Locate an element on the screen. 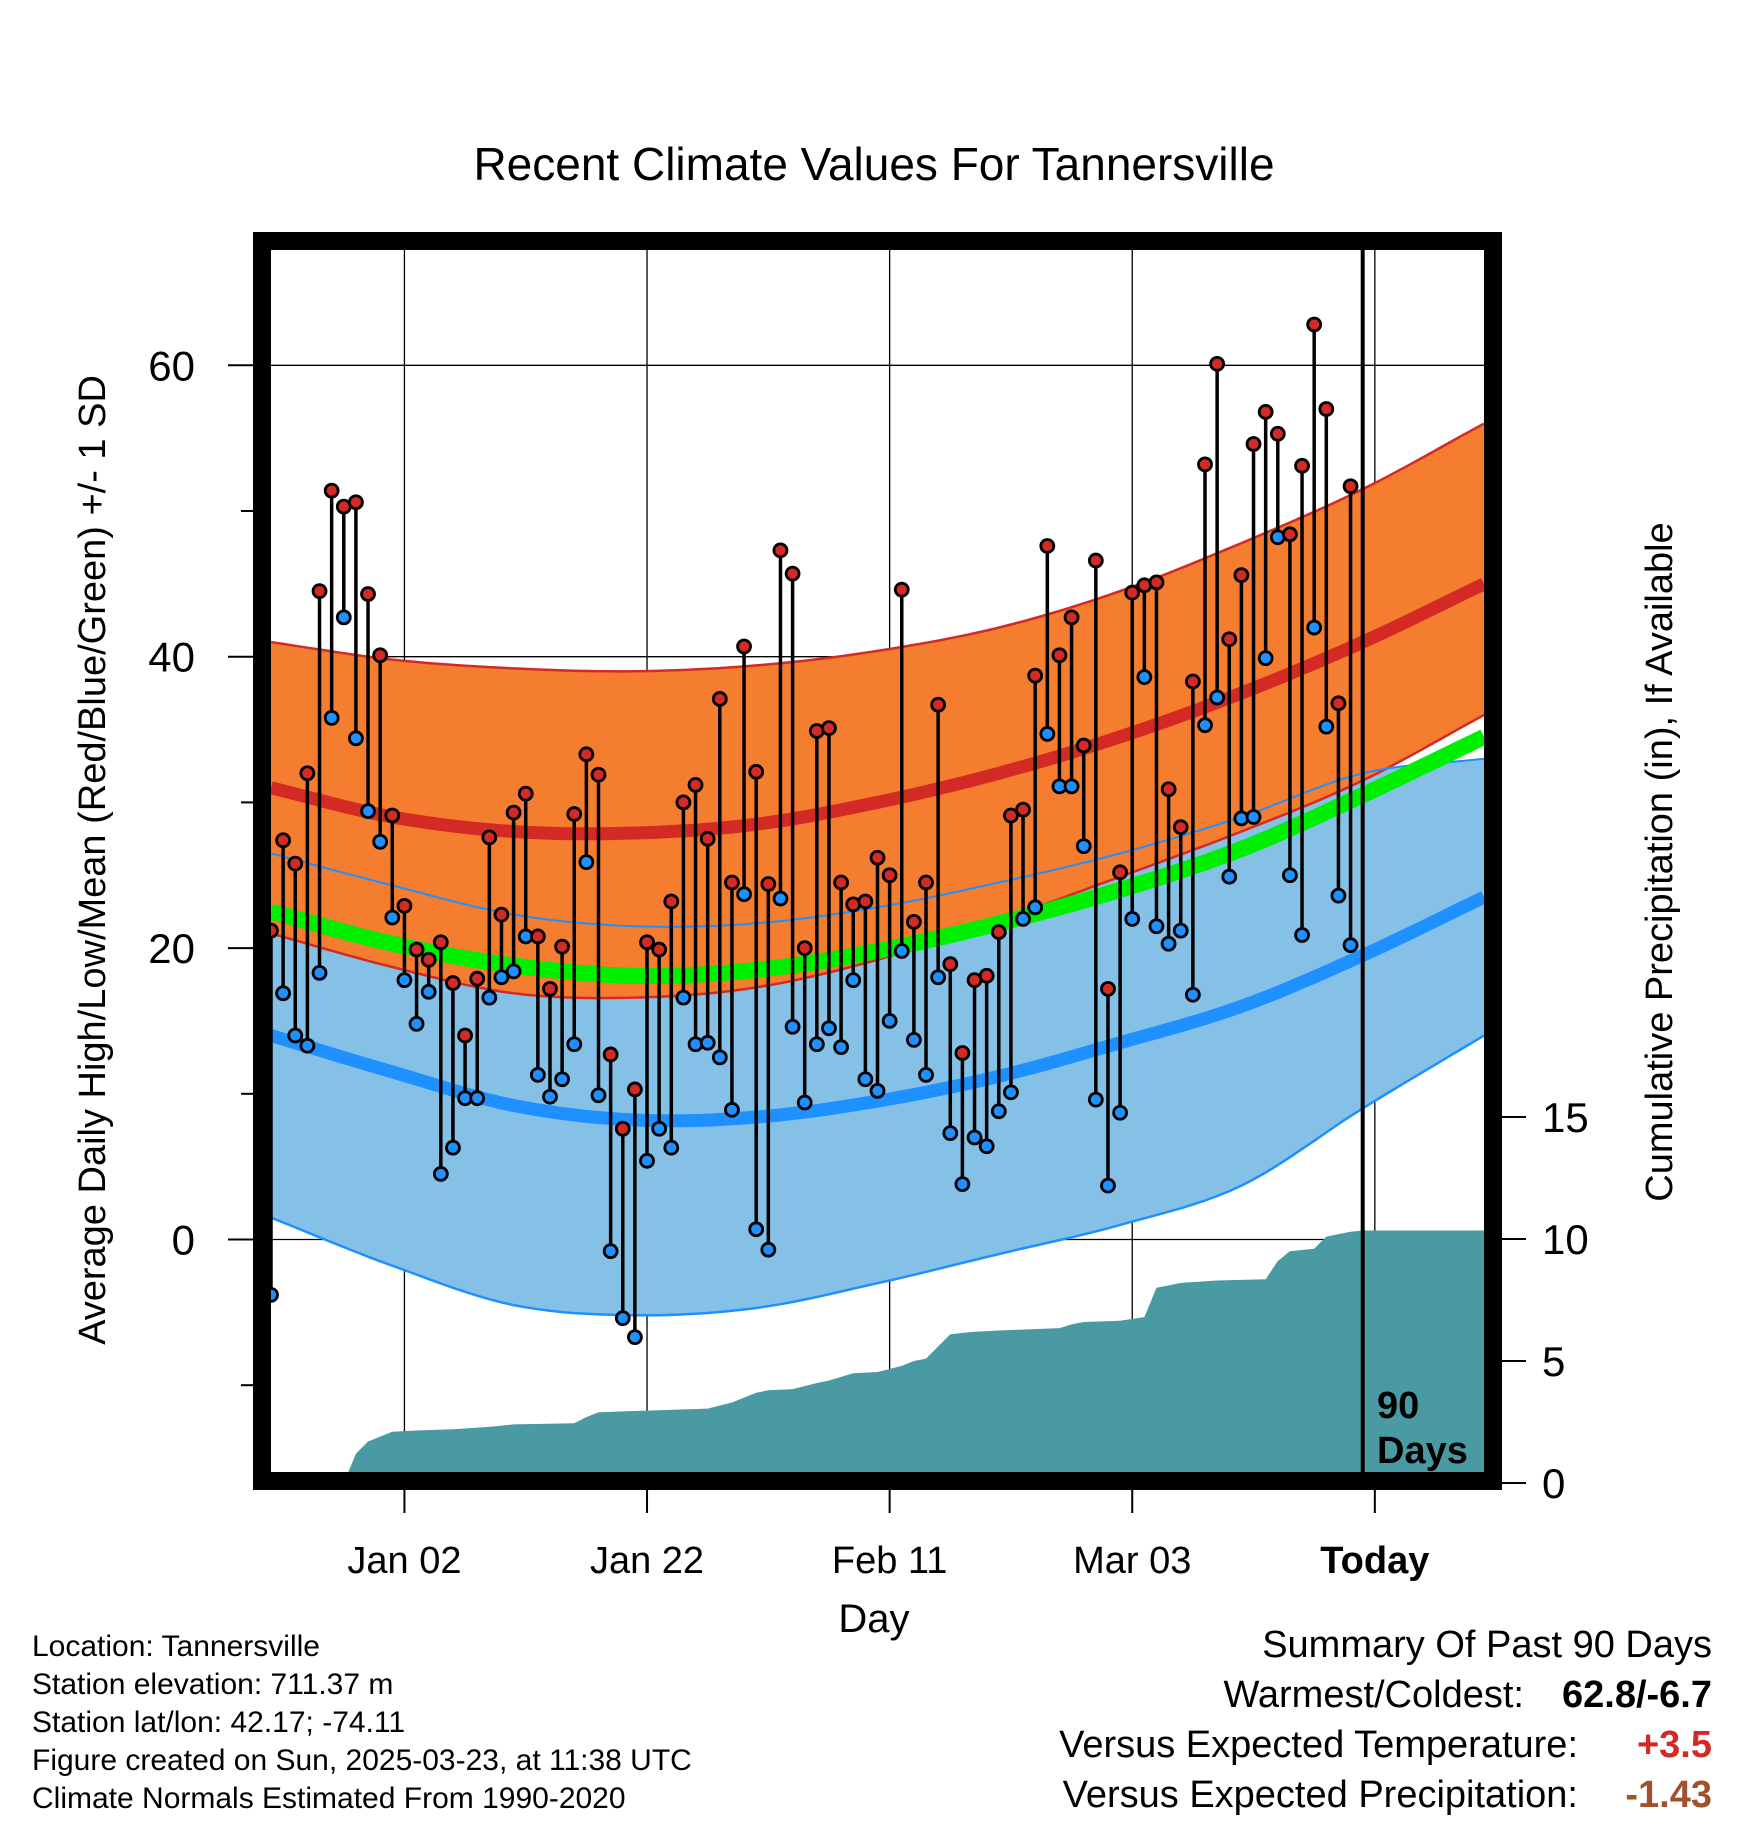 This screenshot has height=1828, width=1748. y-tick-label: 0 is located at coordinates (183, 1240).